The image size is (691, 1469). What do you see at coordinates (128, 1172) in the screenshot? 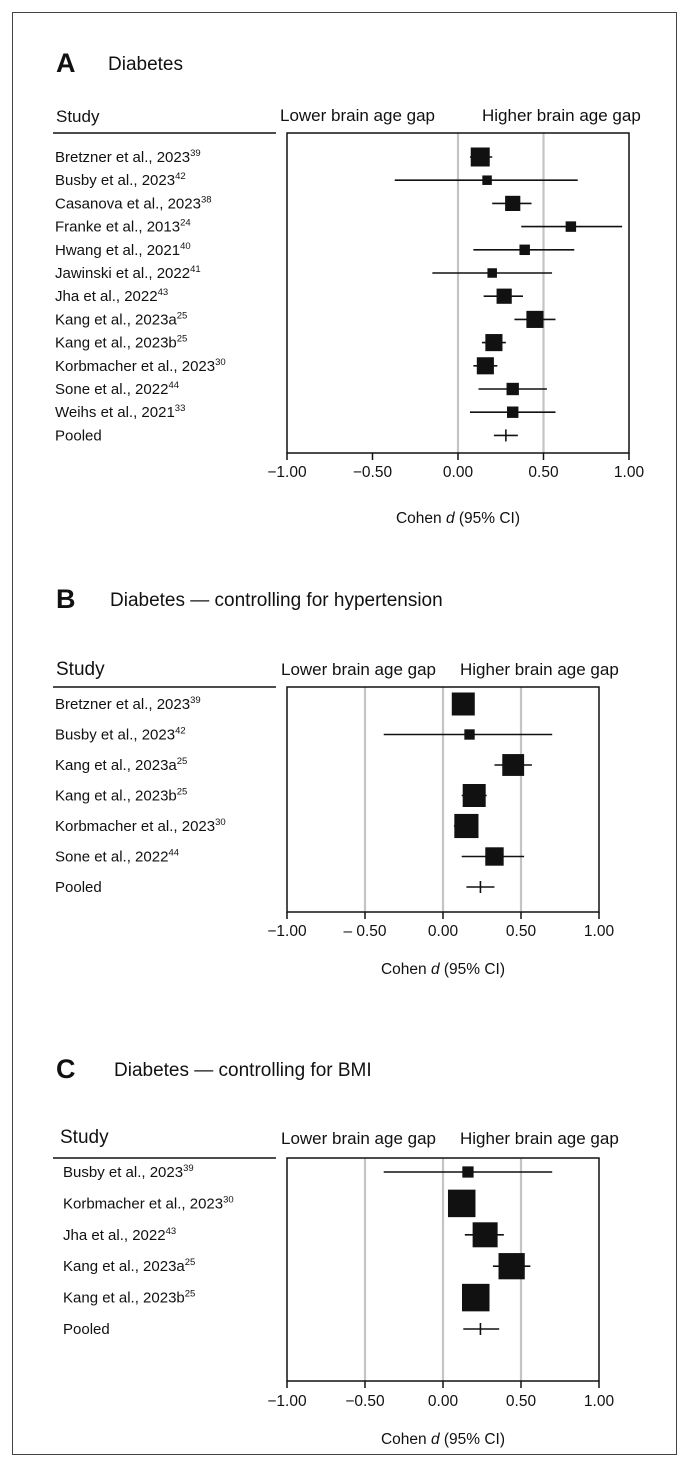
I see `study-label: Busby et al., 202339` at bounding box center [128, 1172].